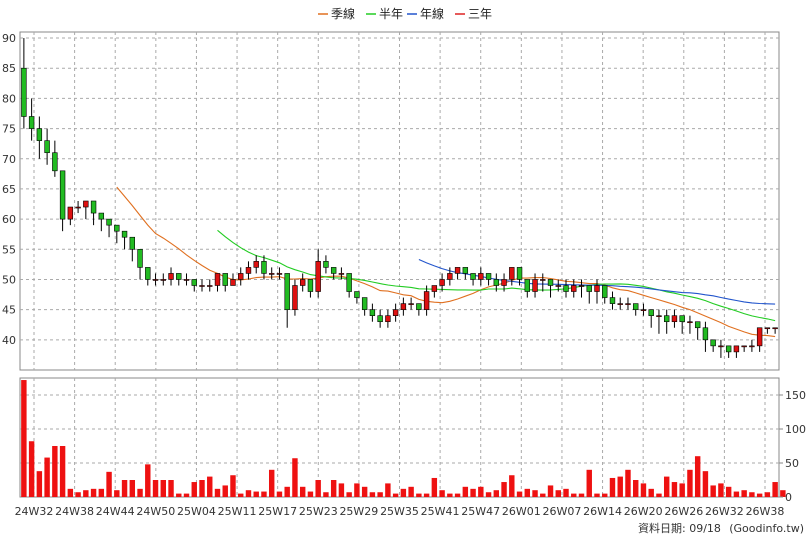 The width and height of the screenshot is (808, 540). I want to click on price-tick-label: 65, so click(9, 189).